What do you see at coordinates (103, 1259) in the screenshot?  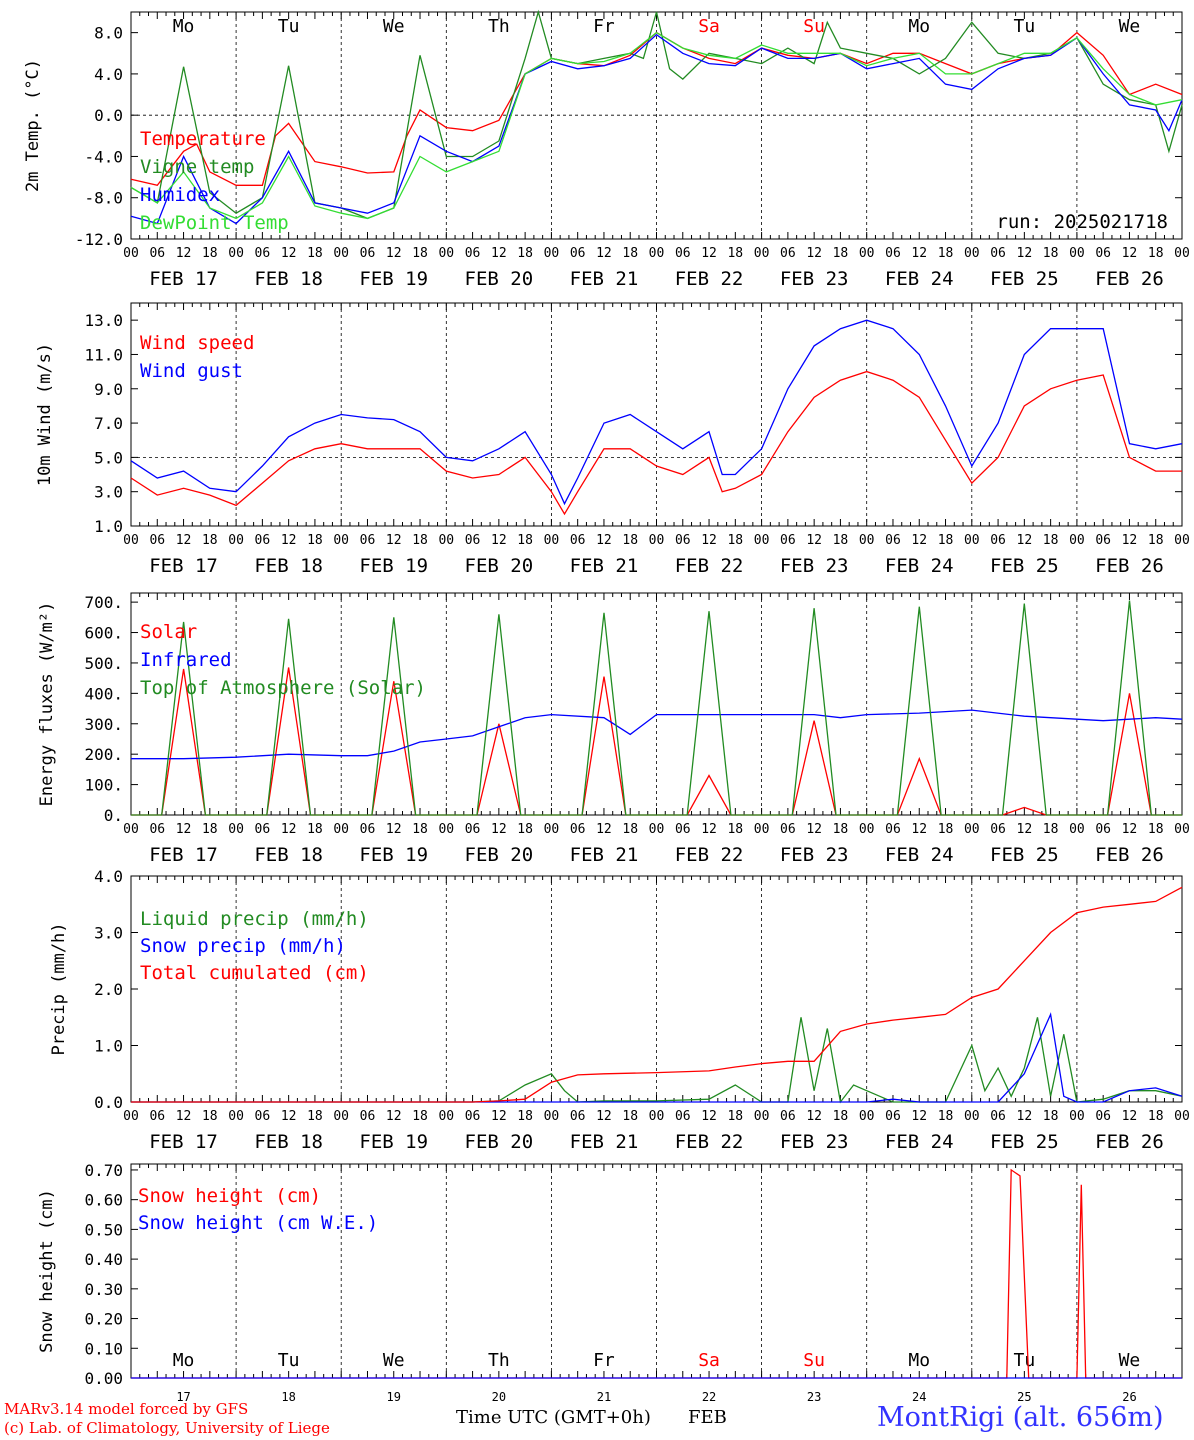 I see `y-tick-label: 0.40` at bounding box center [103, 1259].